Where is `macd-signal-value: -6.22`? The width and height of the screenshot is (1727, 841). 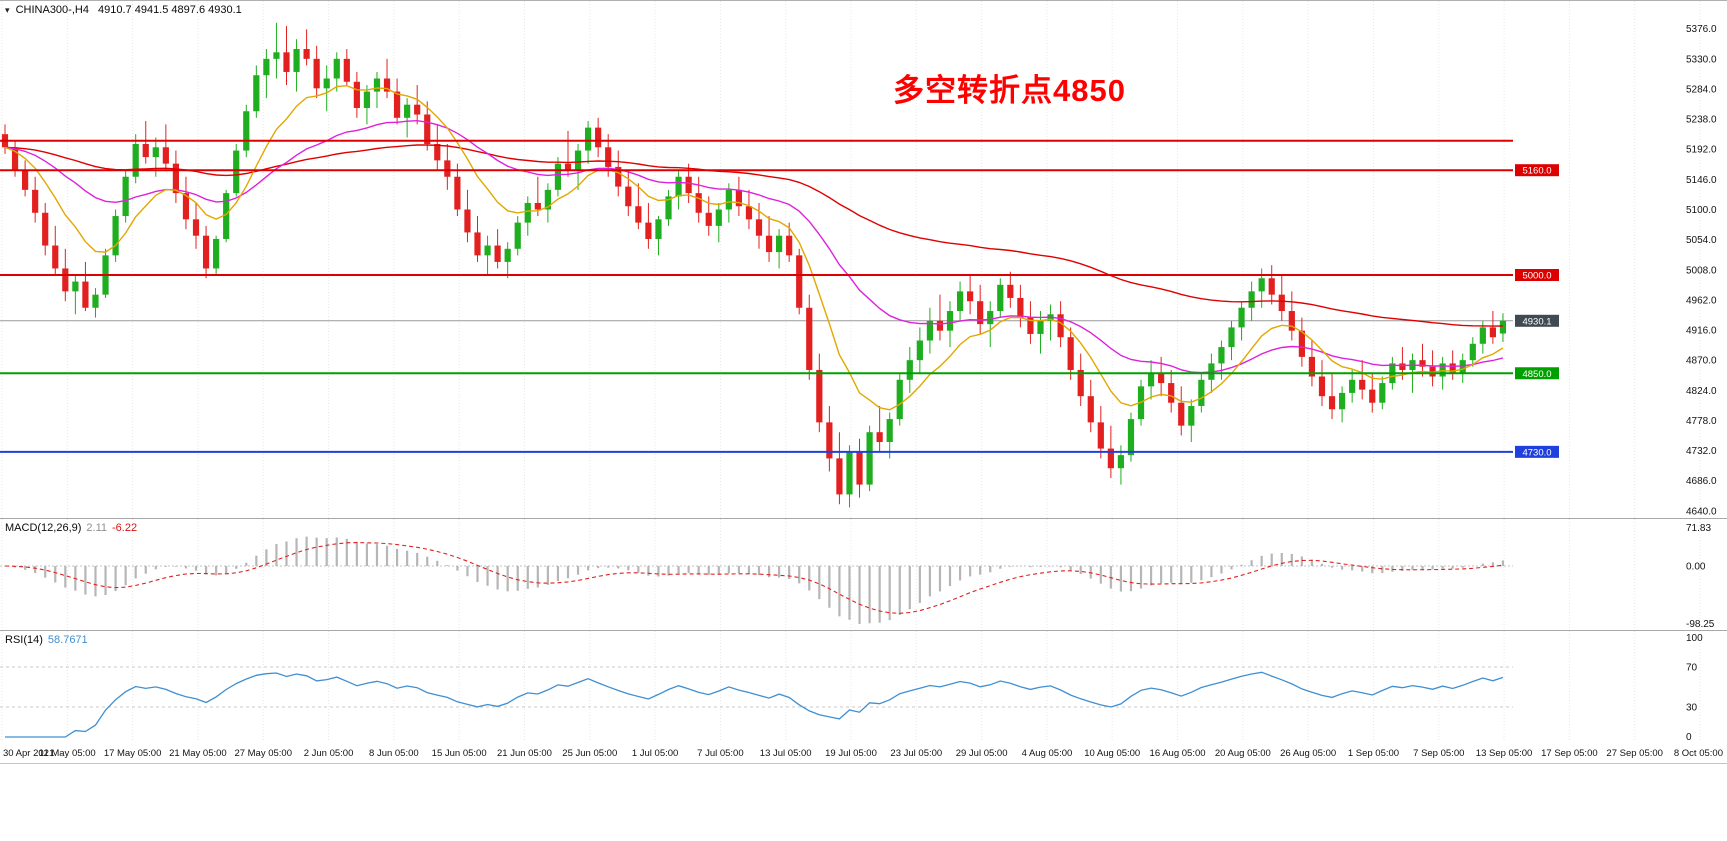 macd-signal-value: -6.22 is located at coordinates (125, 528).